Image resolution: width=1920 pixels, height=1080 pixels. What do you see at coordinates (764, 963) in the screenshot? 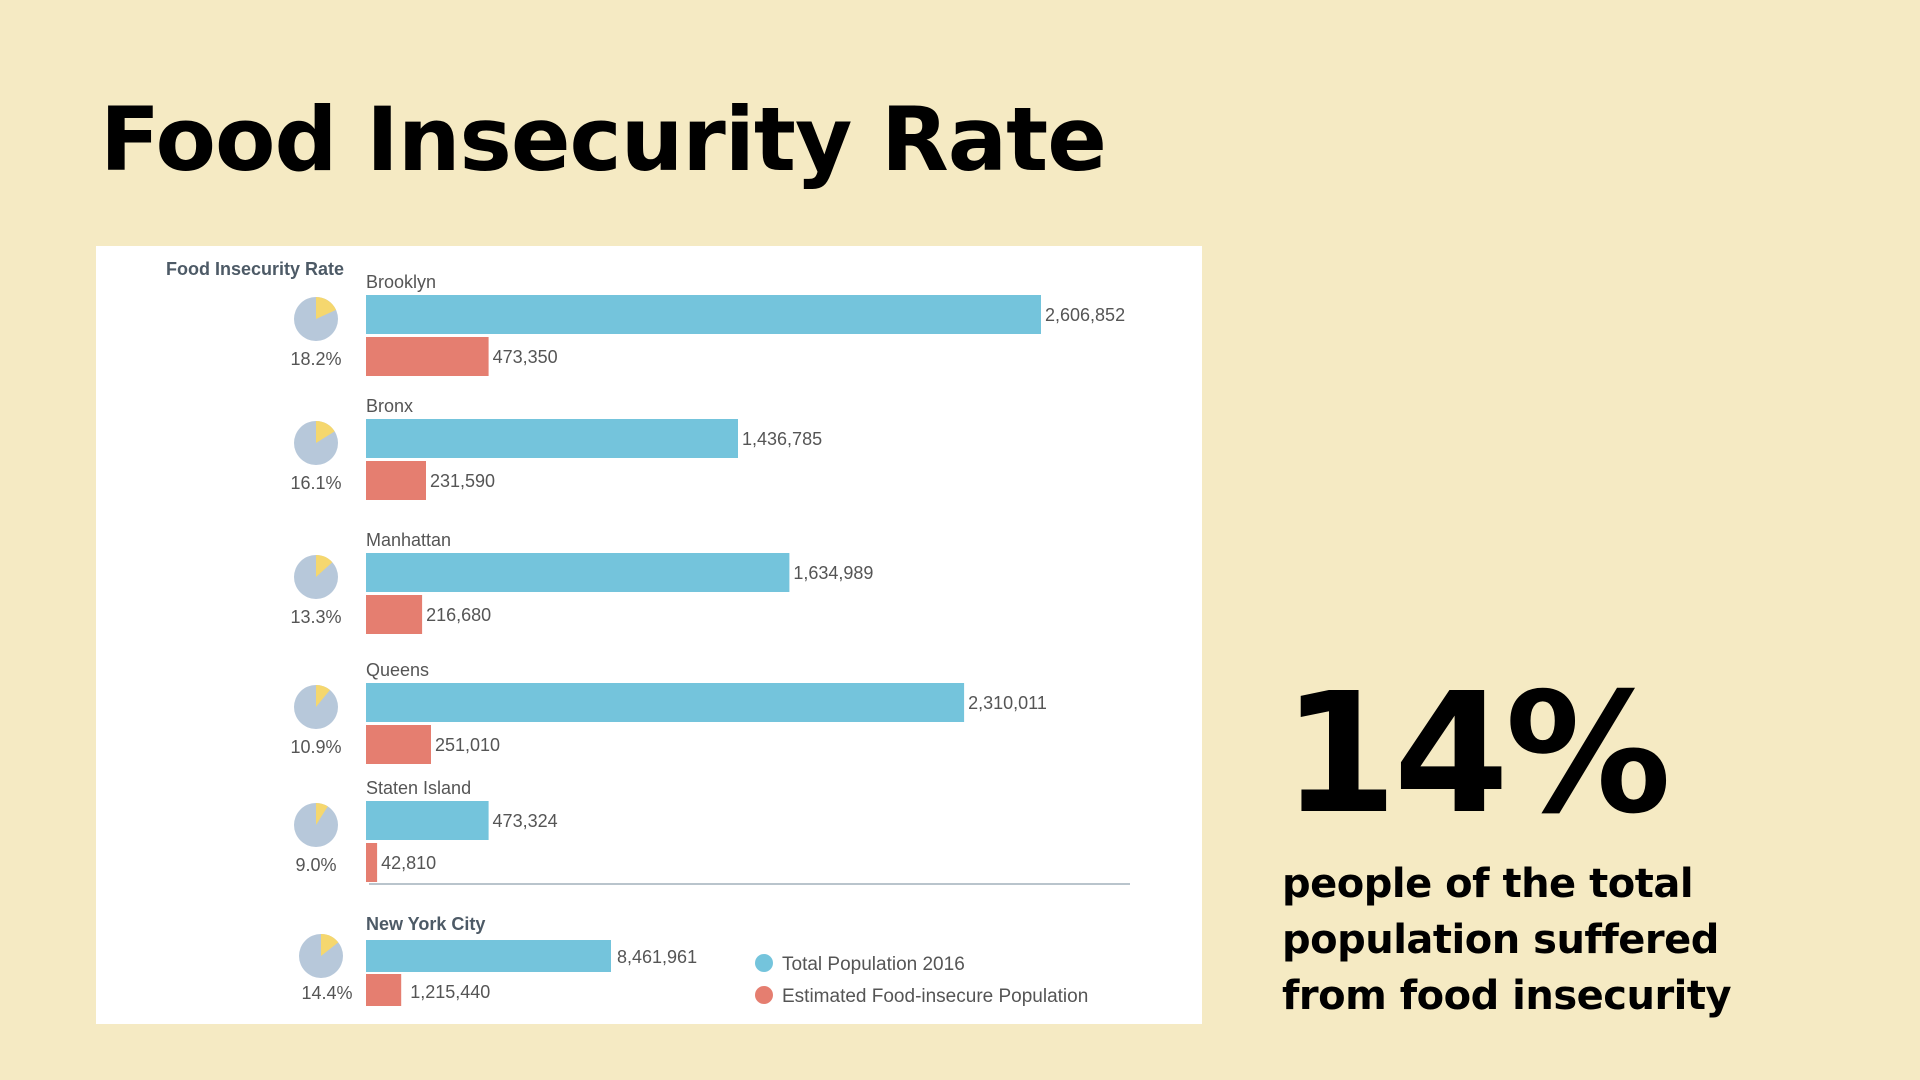
I see `legend-swatch-total` at bounding box center [764, 963].